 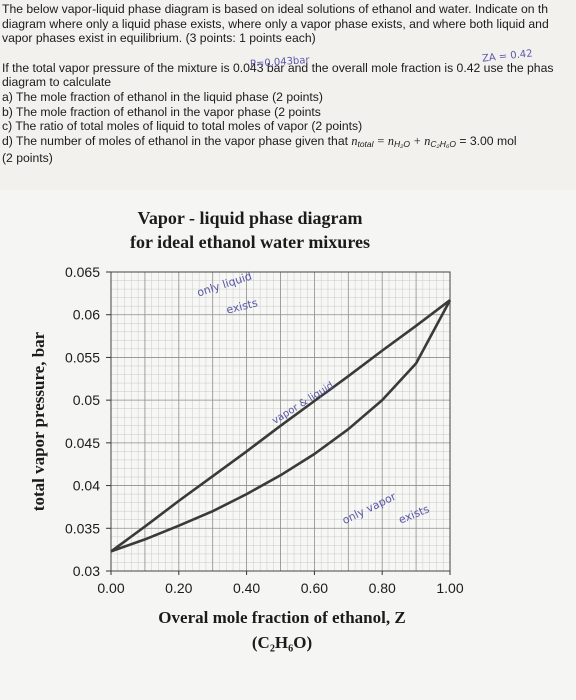 What do you see at coordinates (178, 588) in the screenshot?
I see `x-tick-label: 0.20` at bounding box center [178, 588].